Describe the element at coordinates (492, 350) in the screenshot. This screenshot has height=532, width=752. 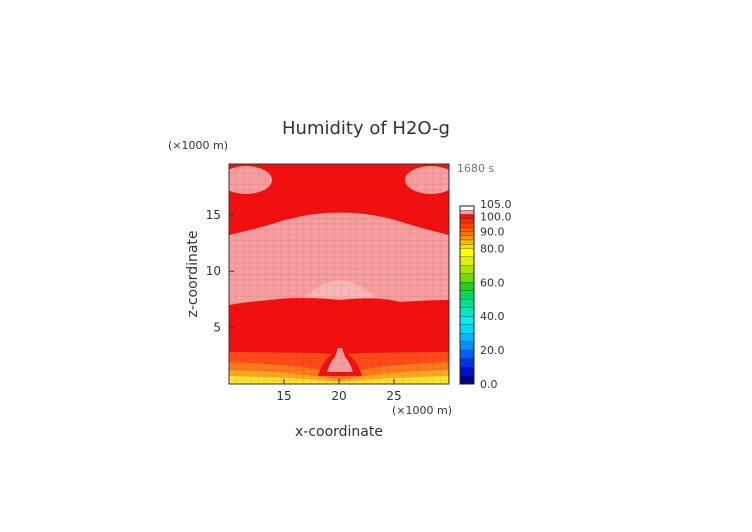
I see `colorbar-tick-label: 20.0` at that location.